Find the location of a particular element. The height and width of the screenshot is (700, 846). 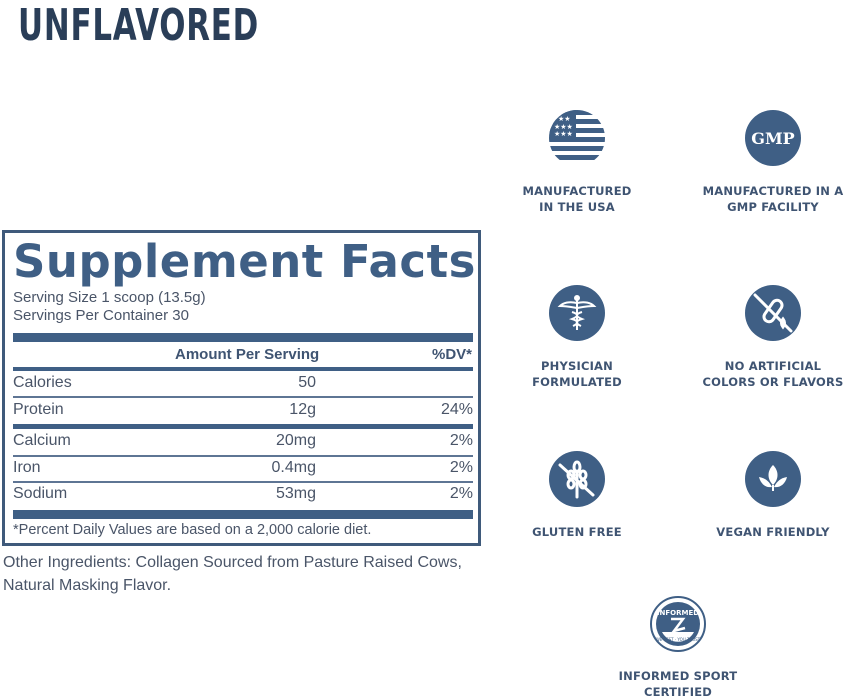

nutrient-amount: 53mg is located at coordinates (295, 493).